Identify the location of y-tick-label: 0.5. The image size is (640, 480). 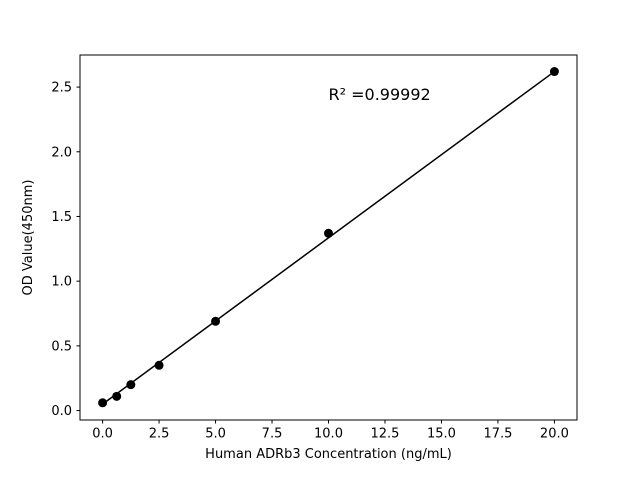
(61, 346).